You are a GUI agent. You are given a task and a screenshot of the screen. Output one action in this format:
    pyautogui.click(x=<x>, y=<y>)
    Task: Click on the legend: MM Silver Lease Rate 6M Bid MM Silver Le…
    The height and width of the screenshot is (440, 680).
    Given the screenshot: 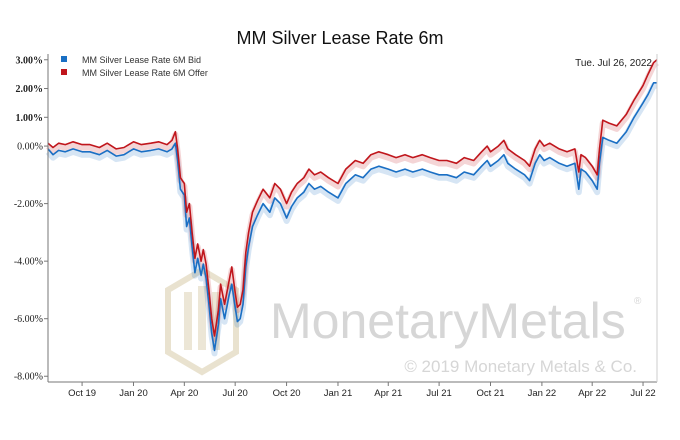 What is the action you would take?
    pyautogui.click(x=134, y=66)
    